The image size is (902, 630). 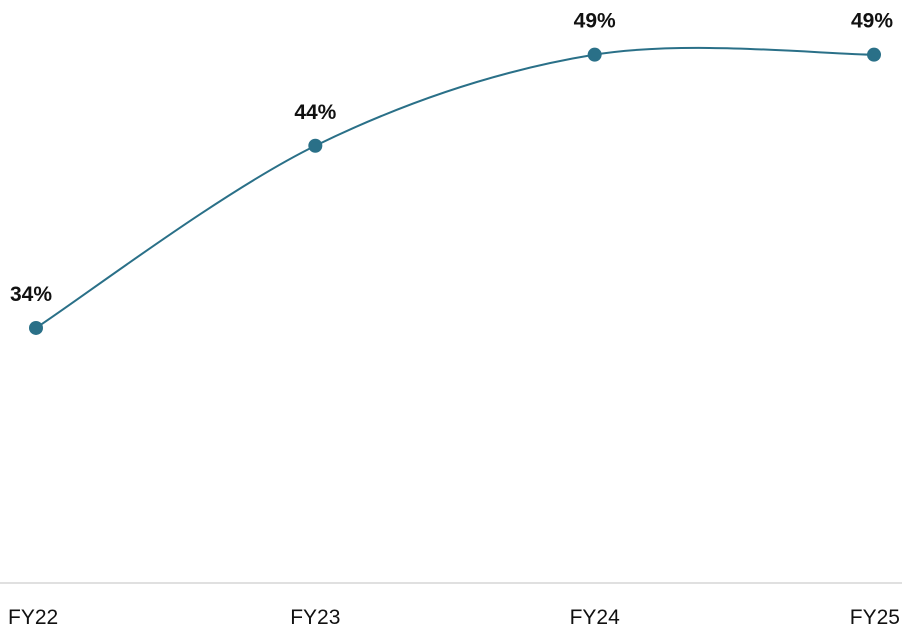 What do you see at coordinates (872, 21) in the screenshot?
I see `data-label-fy25: 49%` at bounding box center [872, 21].